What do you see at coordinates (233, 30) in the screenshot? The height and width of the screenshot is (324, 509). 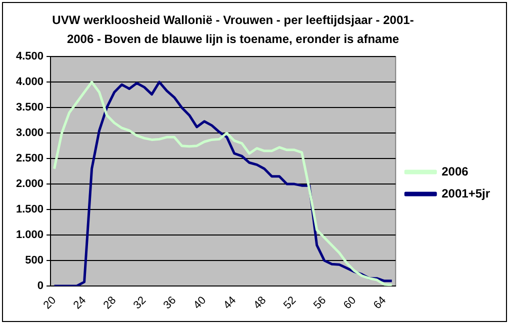 I see `chart-title: UVW werkloosheid Wallonië - Vrouwen - per leeftijdsjaar - 2001-2006 - Boven de blauwe lijn is toename, eronder is afname` at bounding box center [233, 30].